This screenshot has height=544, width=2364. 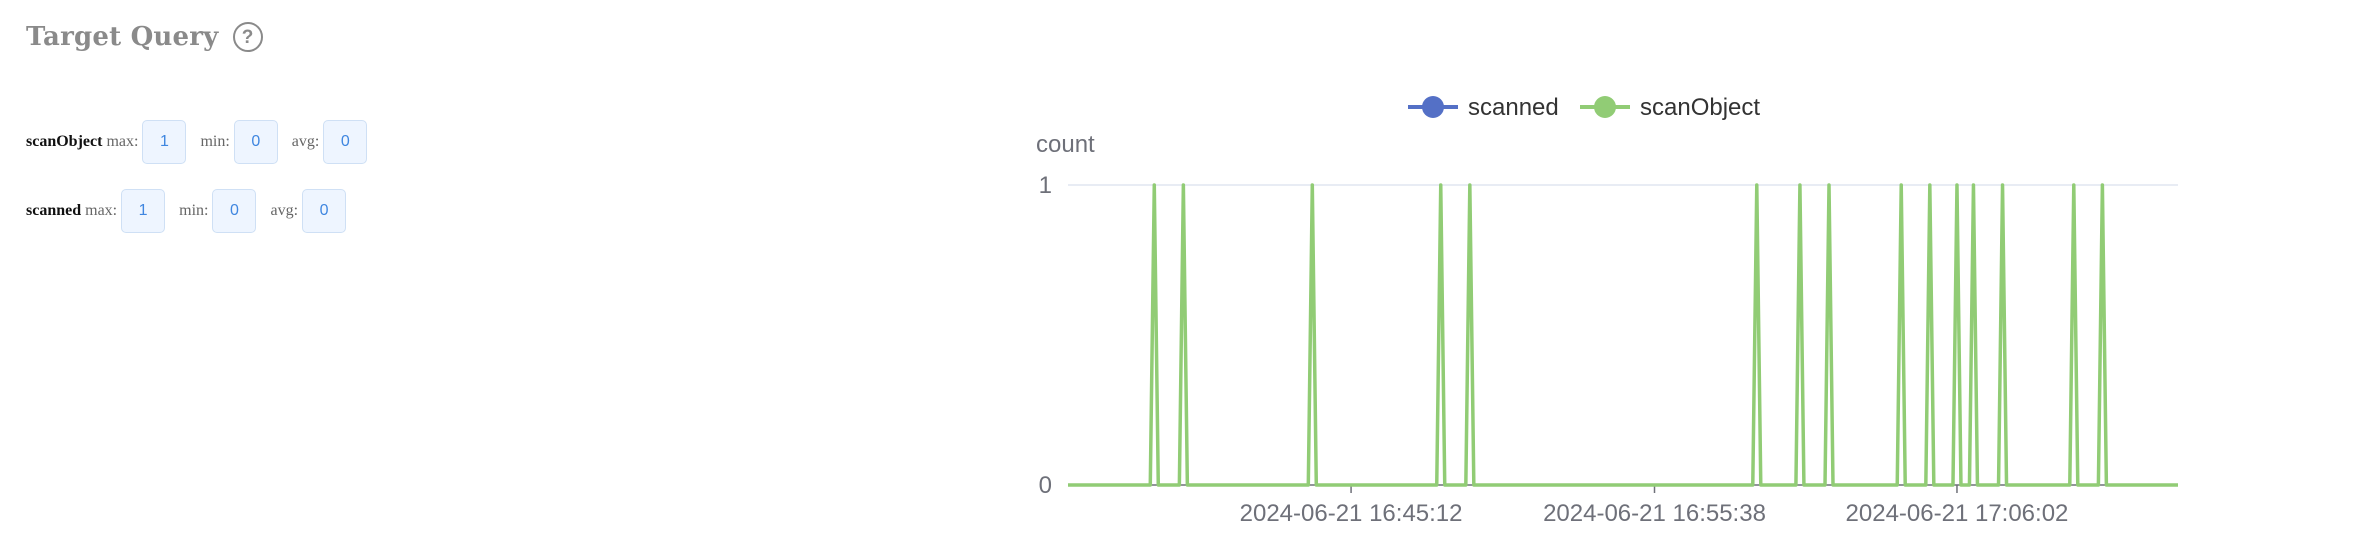 What do you see at coordinates (1654, 513) in the screenshot?
I see `x-tick-label: 2024-06-21 16:55:38` at bounding box center [1654, 513].